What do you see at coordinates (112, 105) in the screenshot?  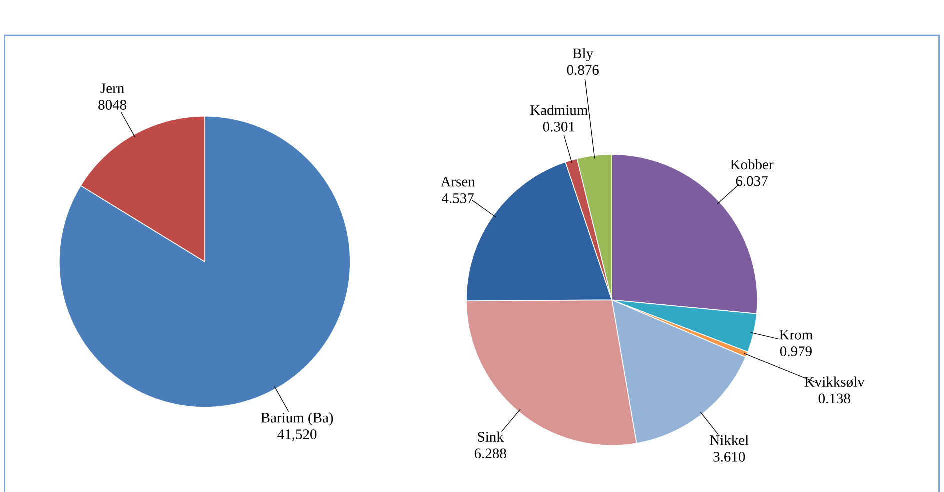 I see `data-label: 8048` at bounding box center [112, 105].